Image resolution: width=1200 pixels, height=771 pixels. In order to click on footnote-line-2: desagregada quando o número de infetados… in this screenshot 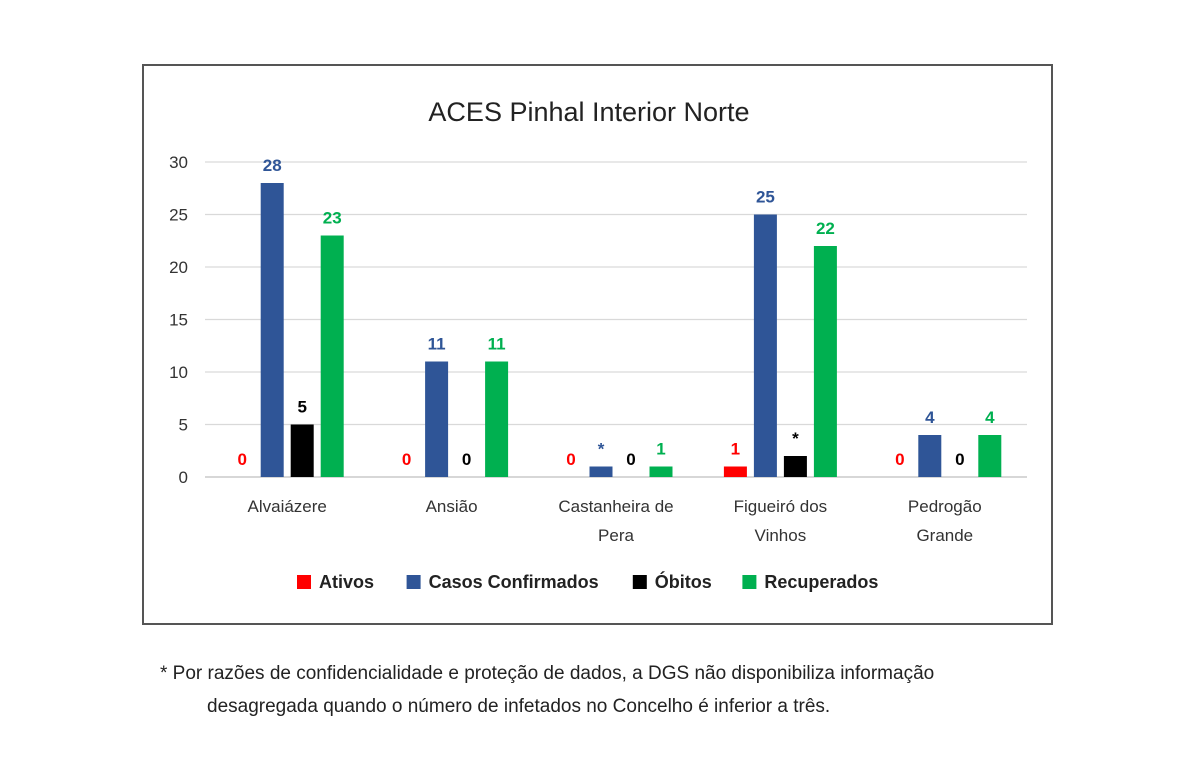, I will do `click(519, 706)`.